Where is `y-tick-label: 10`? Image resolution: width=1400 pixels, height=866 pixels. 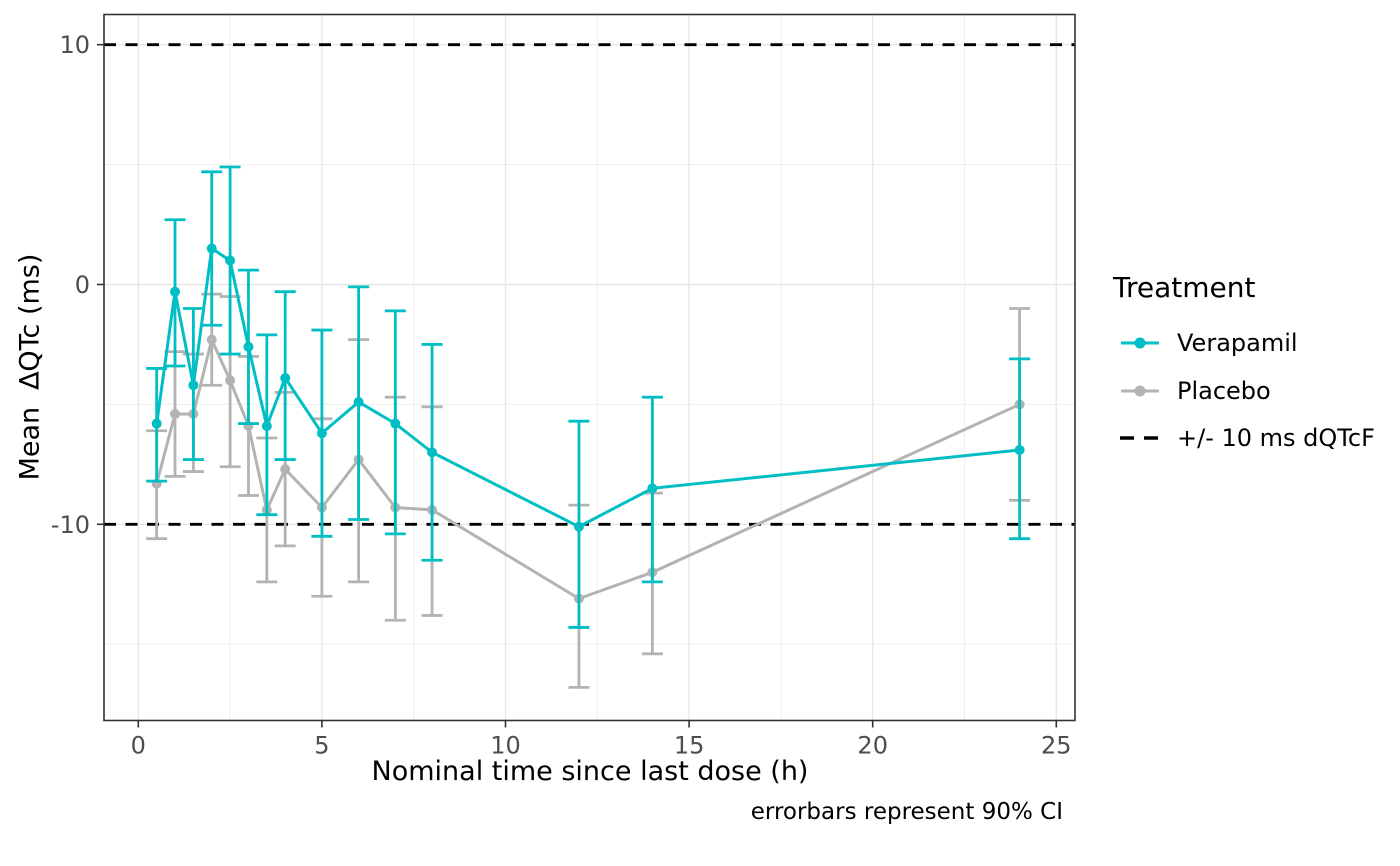 y-tick-label: 10 is located at coordinates (74, 45).